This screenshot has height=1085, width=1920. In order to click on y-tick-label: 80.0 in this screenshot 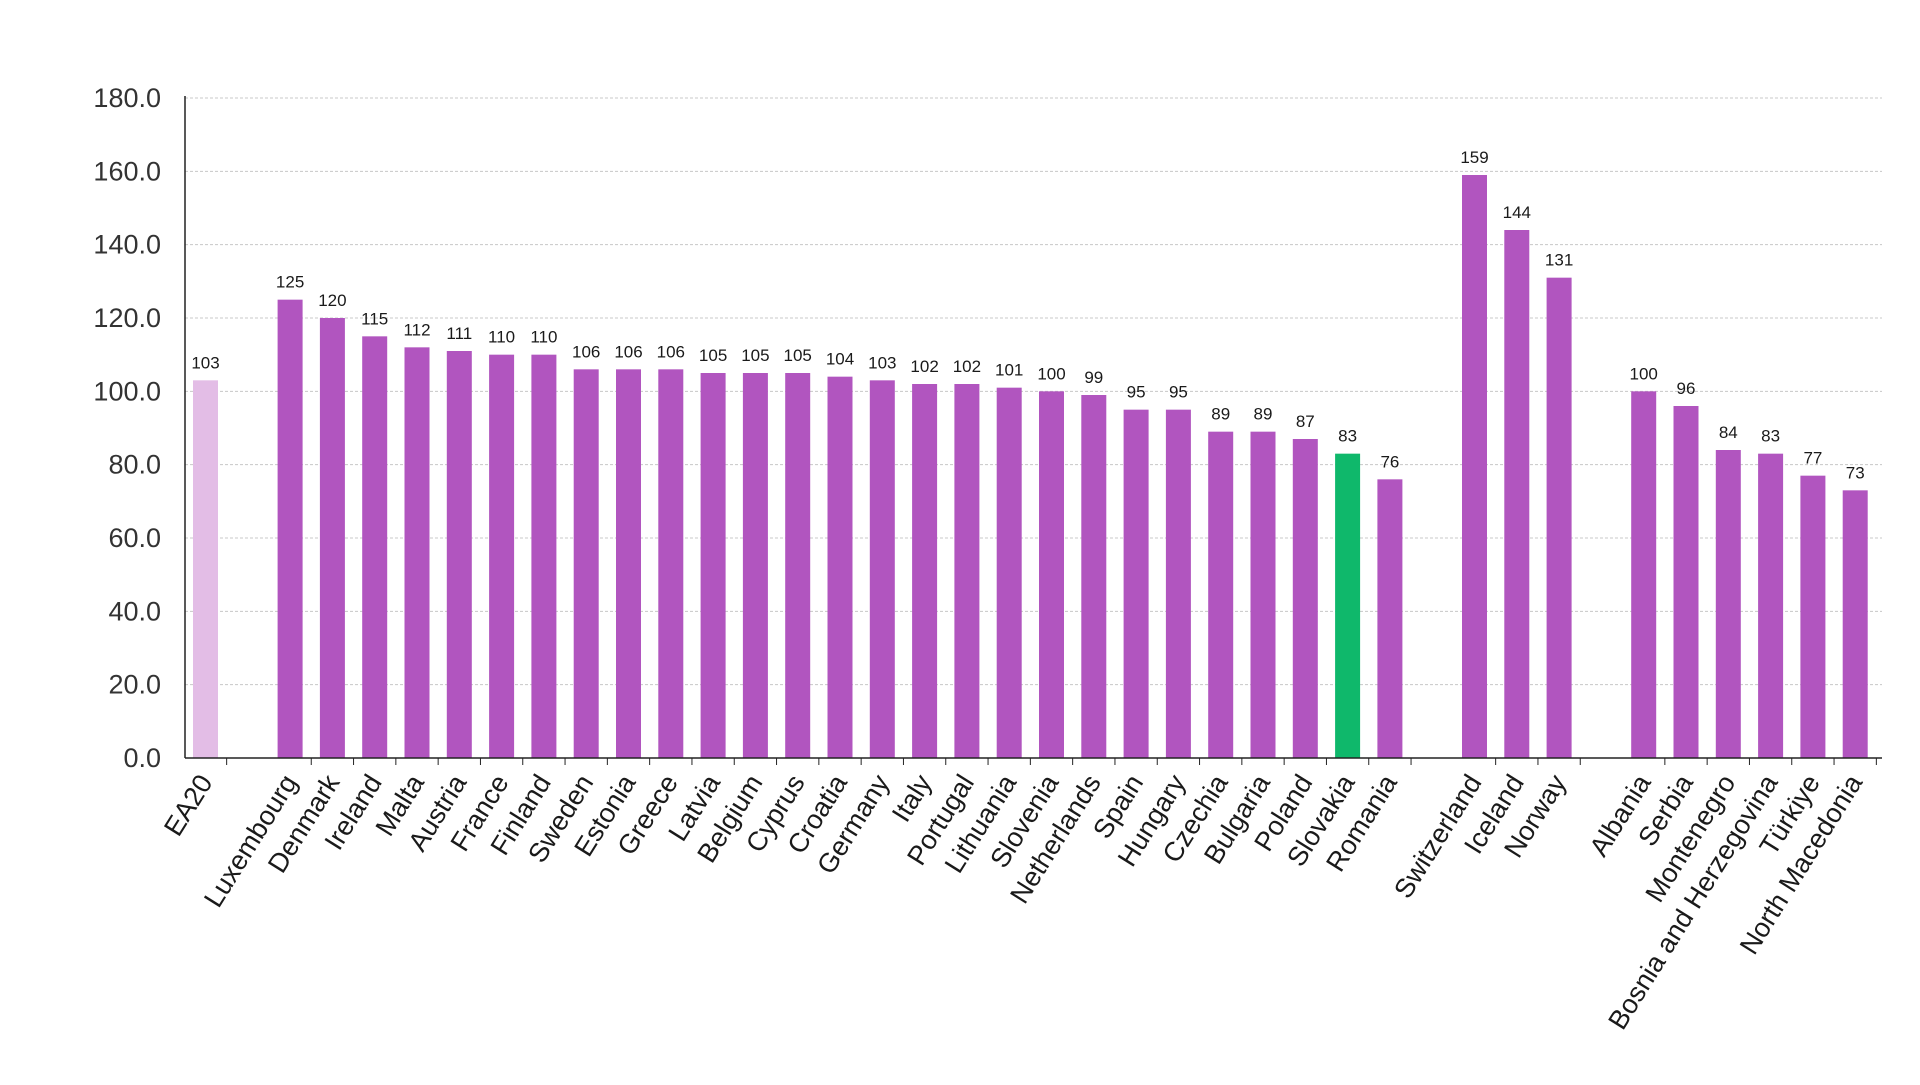, I will do `click(134, 465)`.